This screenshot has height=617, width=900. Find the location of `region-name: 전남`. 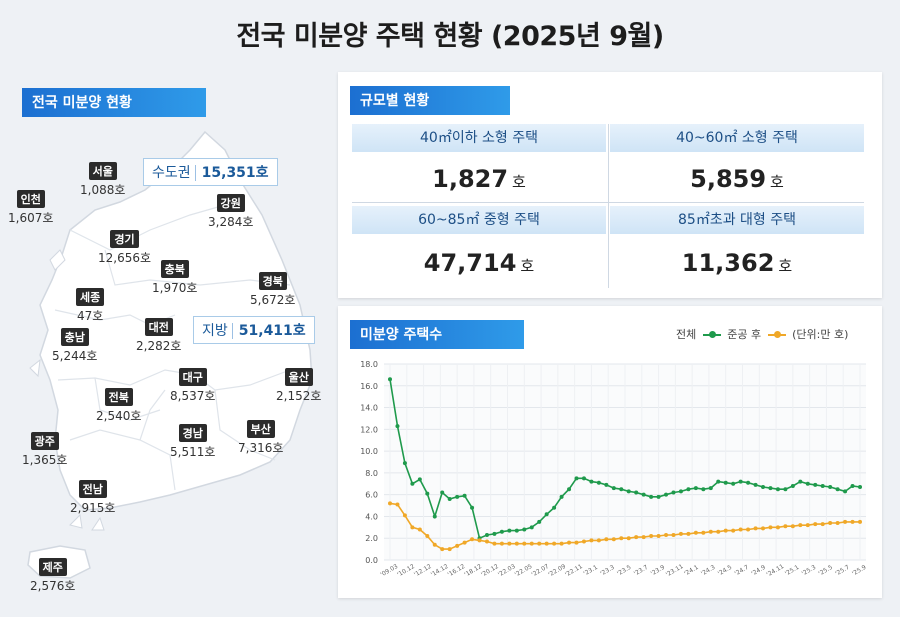

region-name: 전남 is located at coordinates (92, 489).